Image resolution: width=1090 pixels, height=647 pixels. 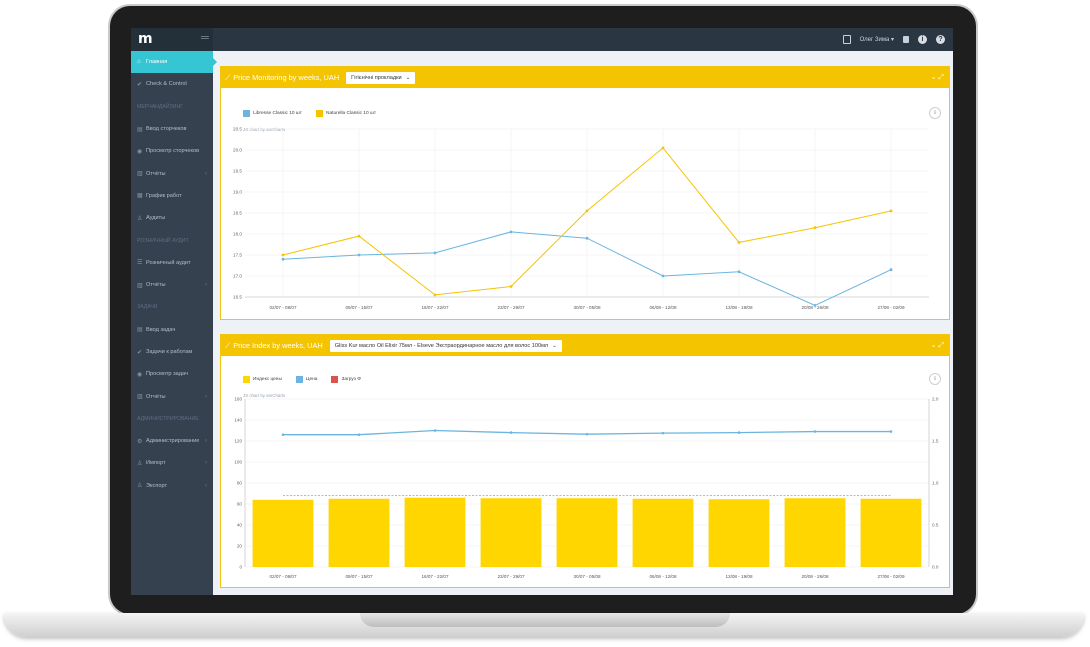 I want to click on sidebar-item: ✔ Check & Control, so click(x=172, y=84).